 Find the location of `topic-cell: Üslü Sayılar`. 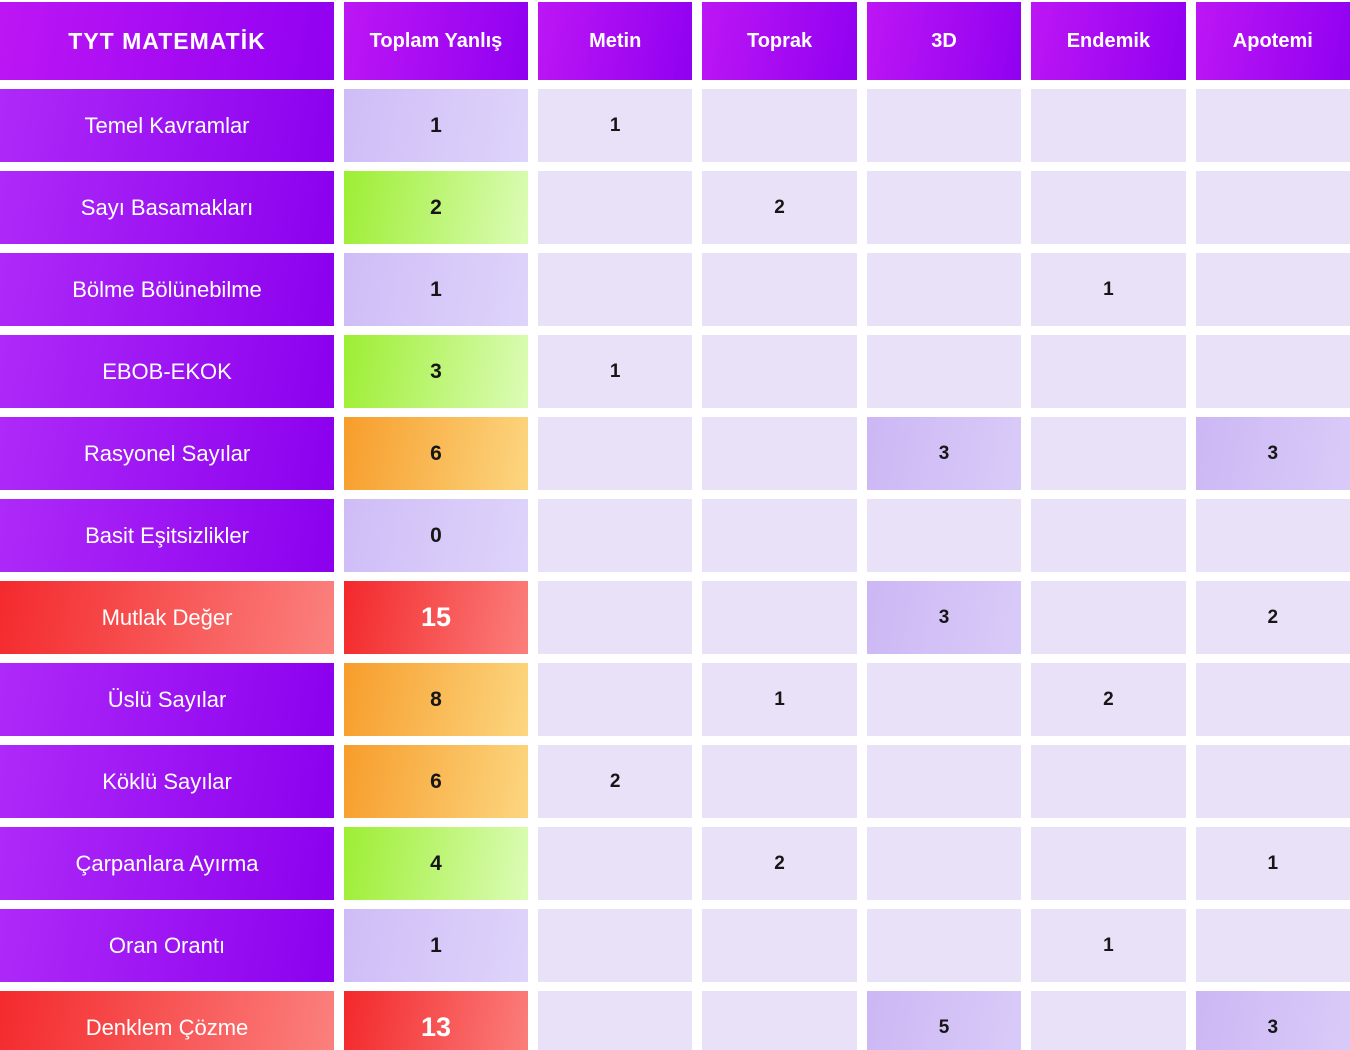

topic-cell: Üslü Sayılar is located at coordinates (167, 699).